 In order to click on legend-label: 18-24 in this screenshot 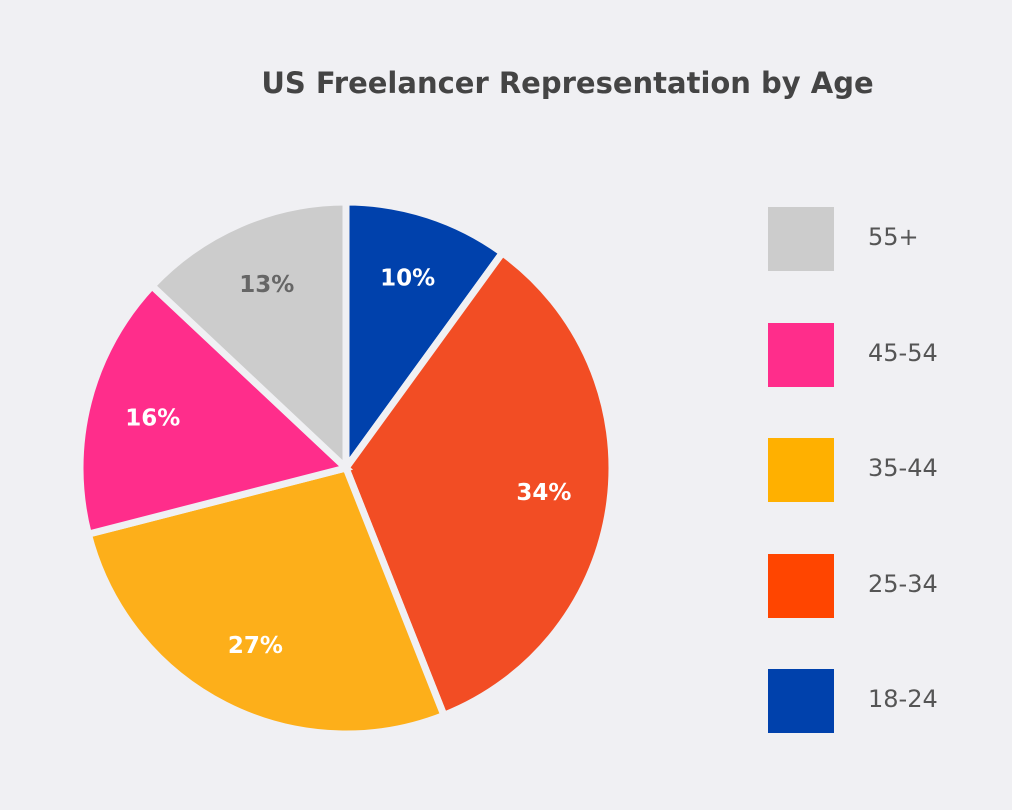, I will do `click(903, 699)`.